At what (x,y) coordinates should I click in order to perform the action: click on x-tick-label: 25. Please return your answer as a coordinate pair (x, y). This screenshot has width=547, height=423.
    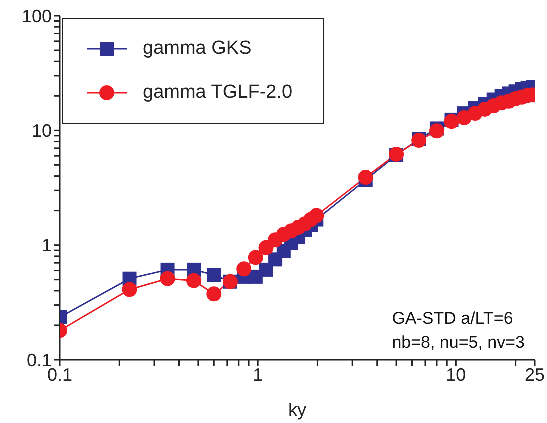
    Looking at the image, I should click on (535, 374).